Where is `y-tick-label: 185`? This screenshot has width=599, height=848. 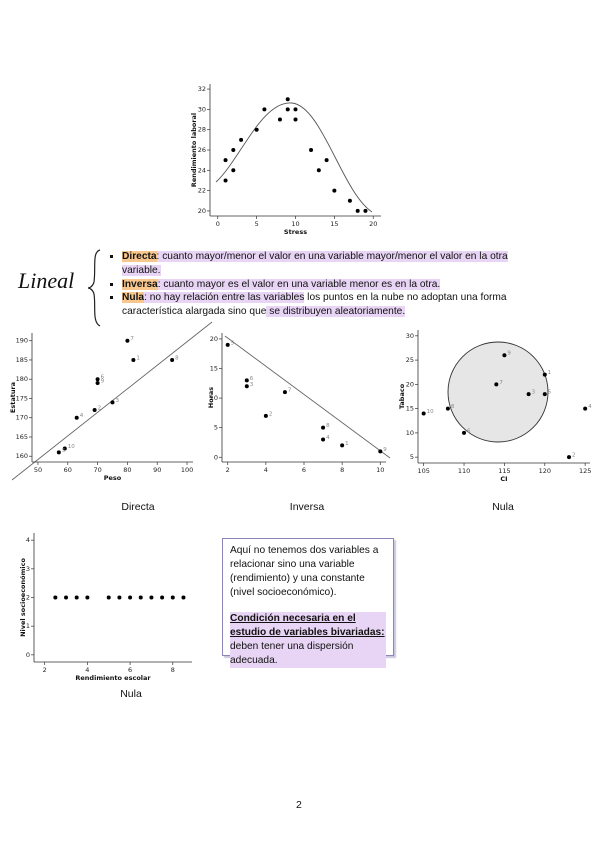 y-tick-label: 185 is located at coordinates (22, 360).